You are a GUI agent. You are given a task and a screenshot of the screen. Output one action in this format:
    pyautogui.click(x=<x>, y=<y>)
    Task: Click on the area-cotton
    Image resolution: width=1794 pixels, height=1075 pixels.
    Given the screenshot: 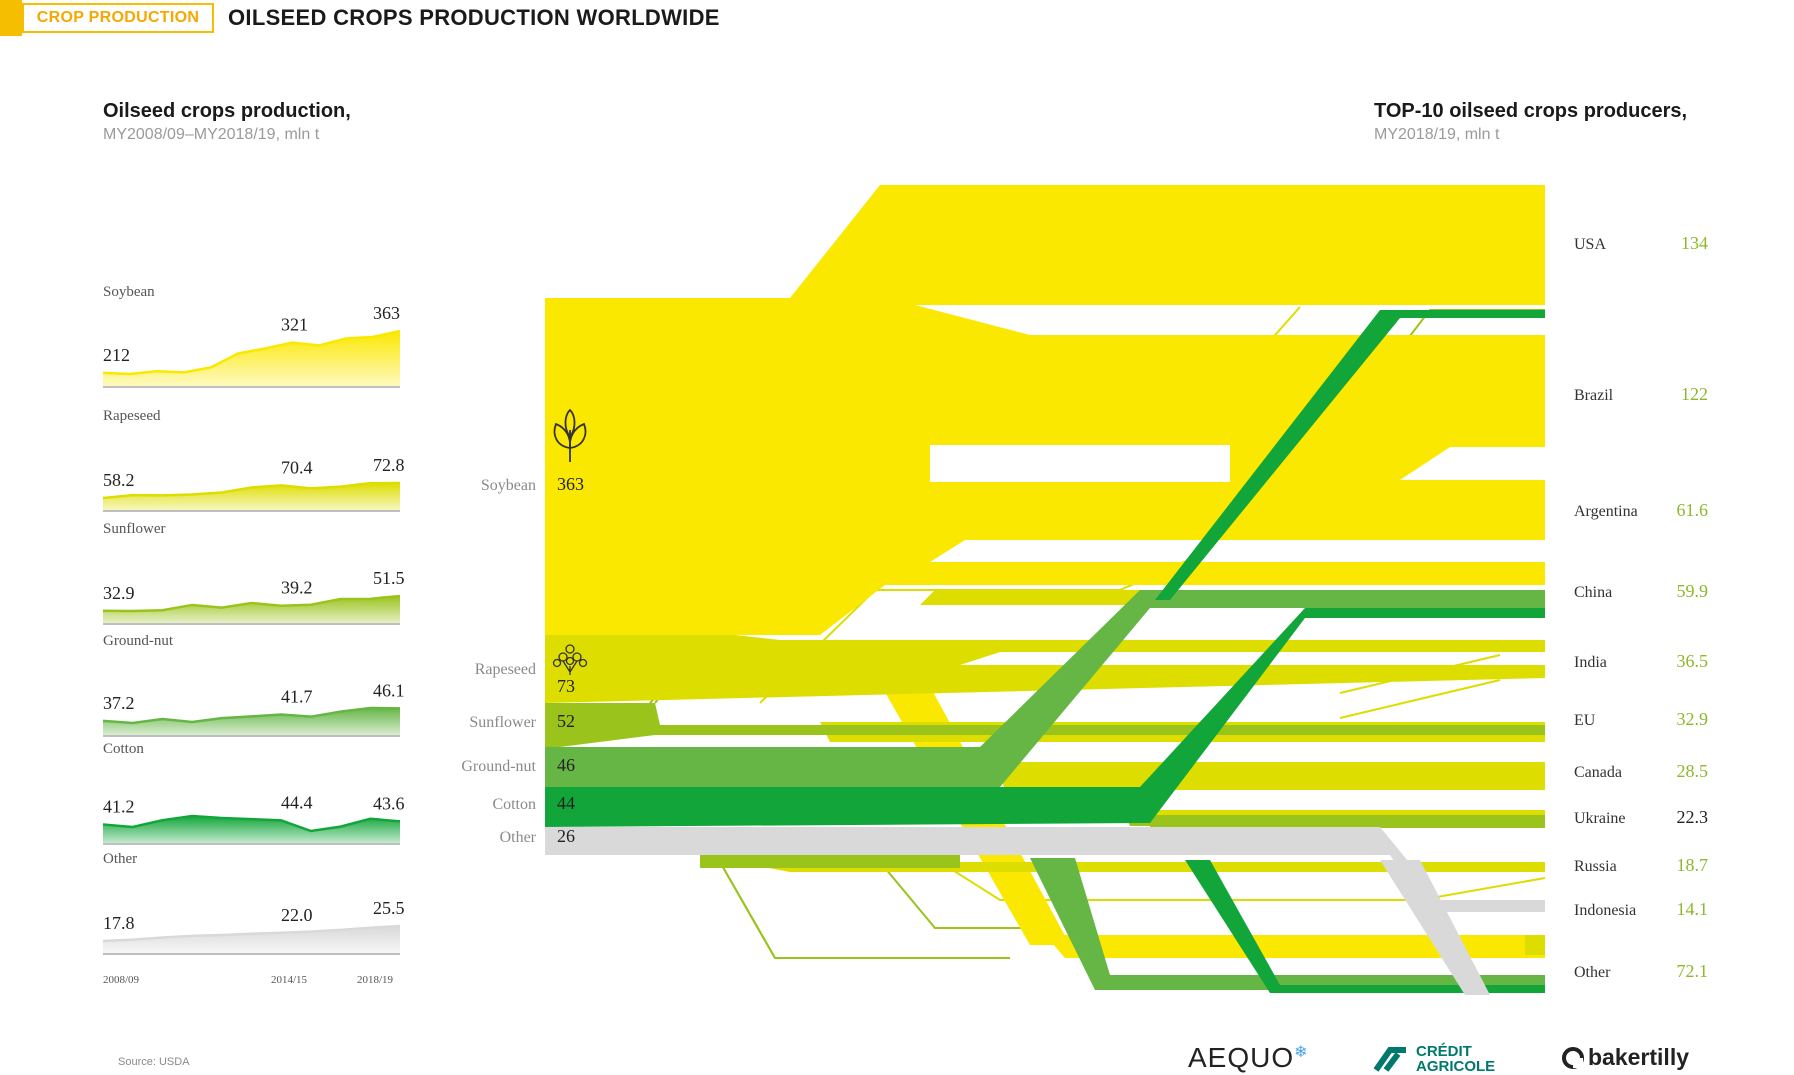 What is the action you would take?
    pyautogui.click(x=251, y=829)
    